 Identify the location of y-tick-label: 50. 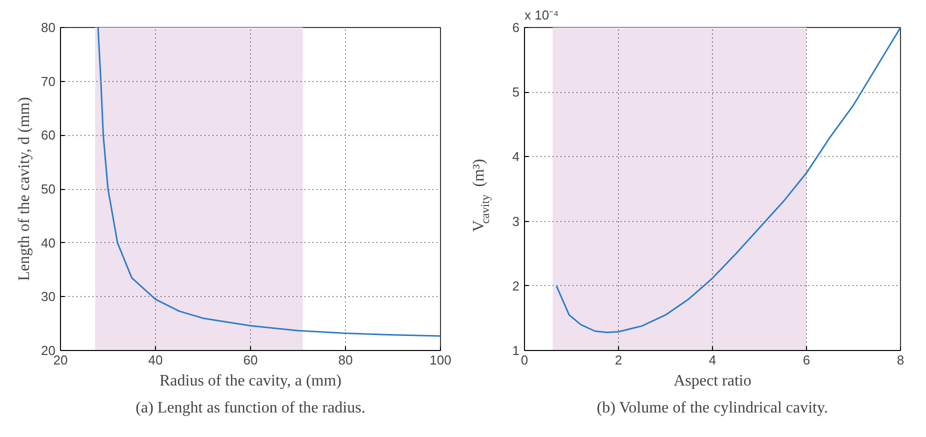
(48, 189).